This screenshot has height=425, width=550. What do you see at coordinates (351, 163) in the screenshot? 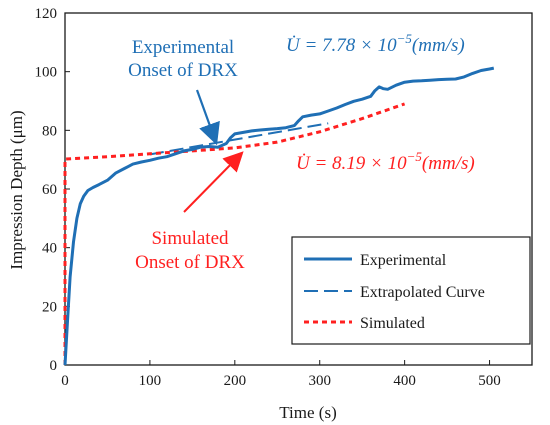
I see `sim-rate-prefix: U̇ = 8.19 × 10` at bounding box center [351, 163].